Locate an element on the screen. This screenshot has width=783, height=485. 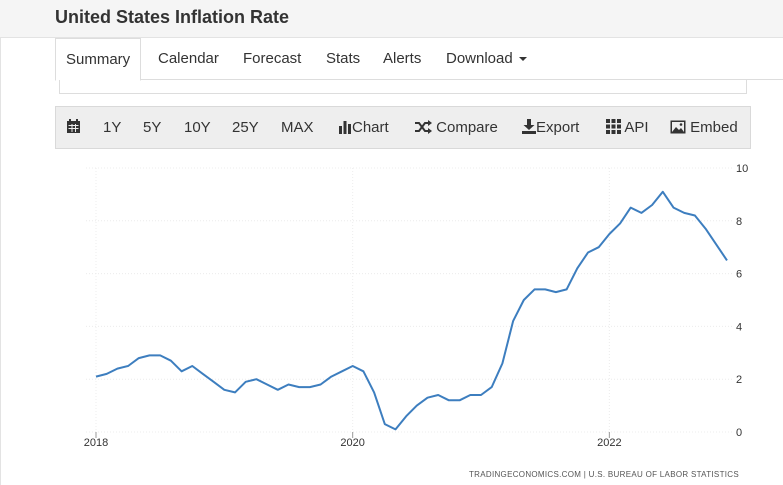
header-bar: United States Inflation Rate is located at coordinates (391, 19).